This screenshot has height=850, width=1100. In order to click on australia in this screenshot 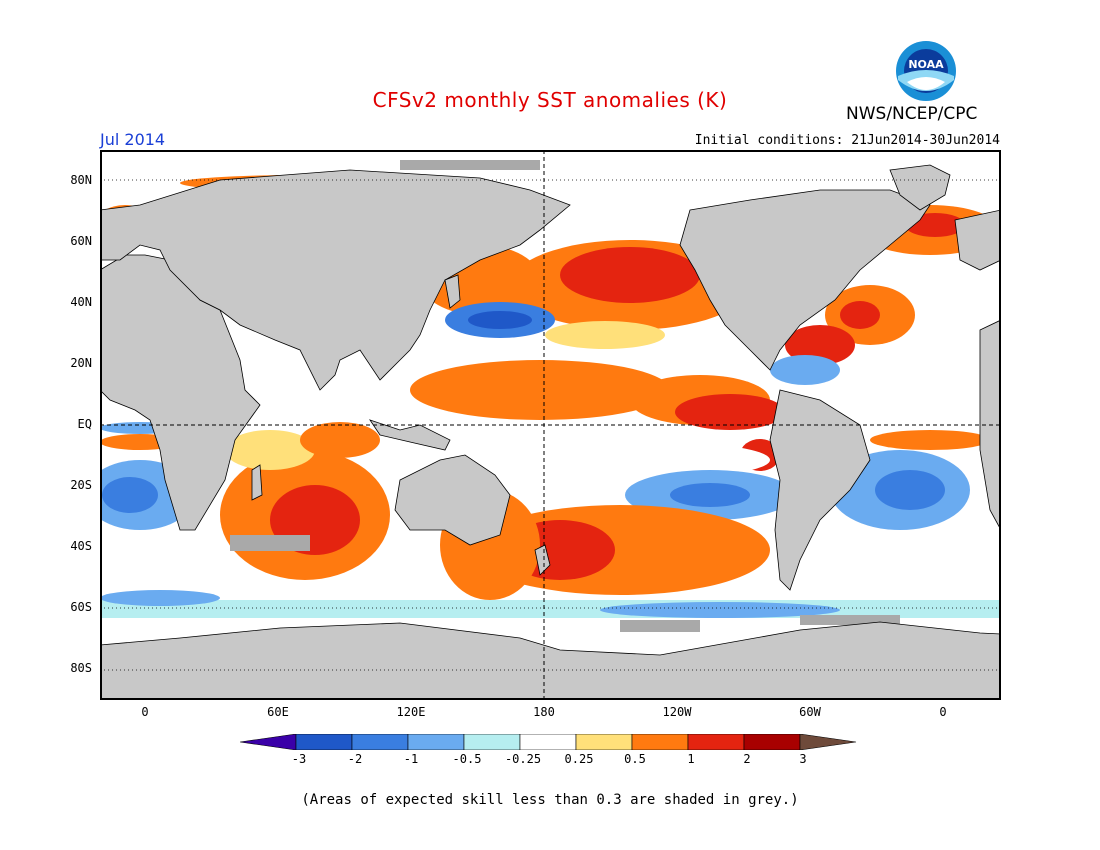, I will do `click(452, 500)`.